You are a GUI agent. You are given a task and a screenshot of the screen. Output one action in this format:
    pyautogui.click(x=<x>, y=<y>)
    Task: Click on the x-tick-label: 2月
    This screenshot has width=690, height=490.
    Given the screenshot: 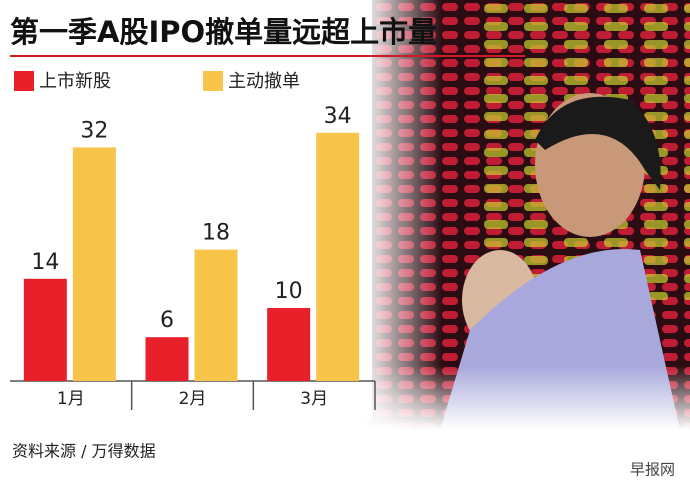 What is the action you would take?
    pyautogui.click(x=193, y=399)
    